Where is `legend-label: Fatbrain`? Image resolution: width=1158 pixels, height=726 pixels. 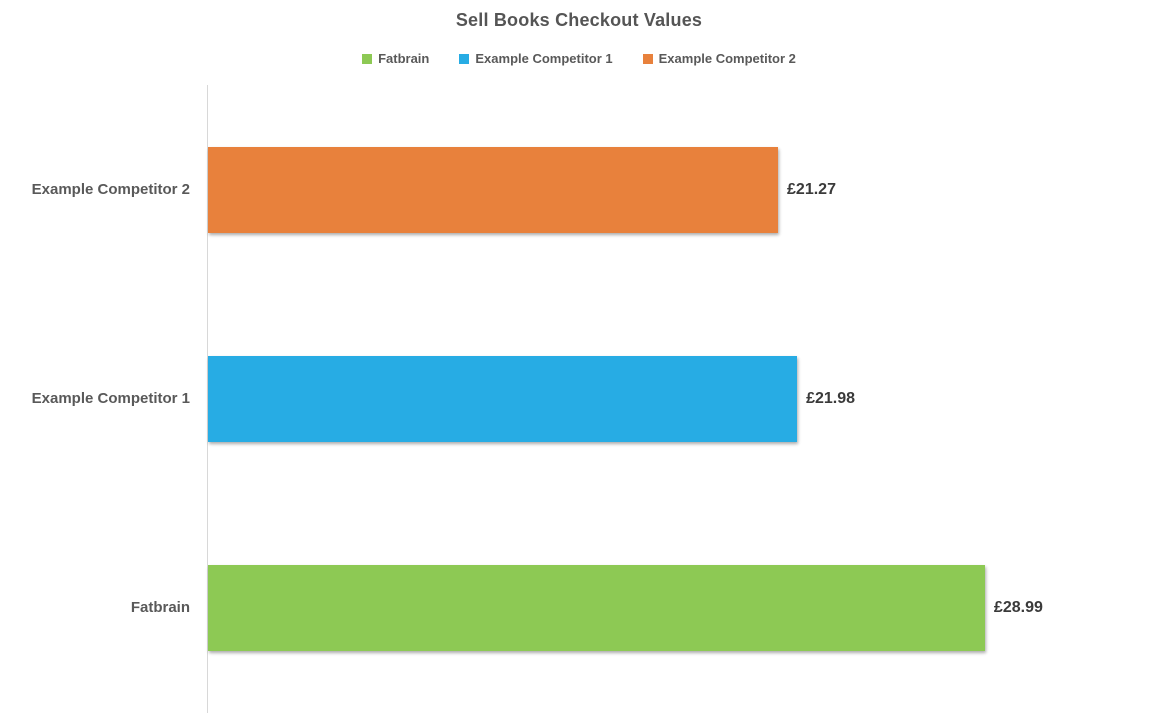
legend-label: Fatbrain is located at coordinates (404, 58).